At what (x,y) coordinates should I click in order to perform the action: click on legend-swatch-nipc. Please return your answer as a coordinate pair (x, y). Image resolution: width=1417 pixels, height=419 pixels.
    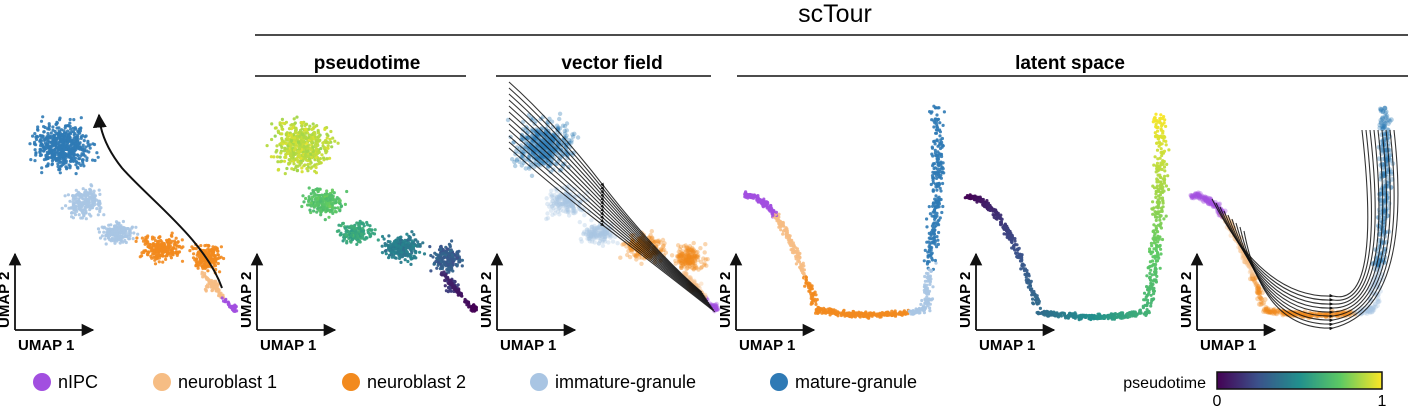
    Looking at the image, I should click on (42, 382).